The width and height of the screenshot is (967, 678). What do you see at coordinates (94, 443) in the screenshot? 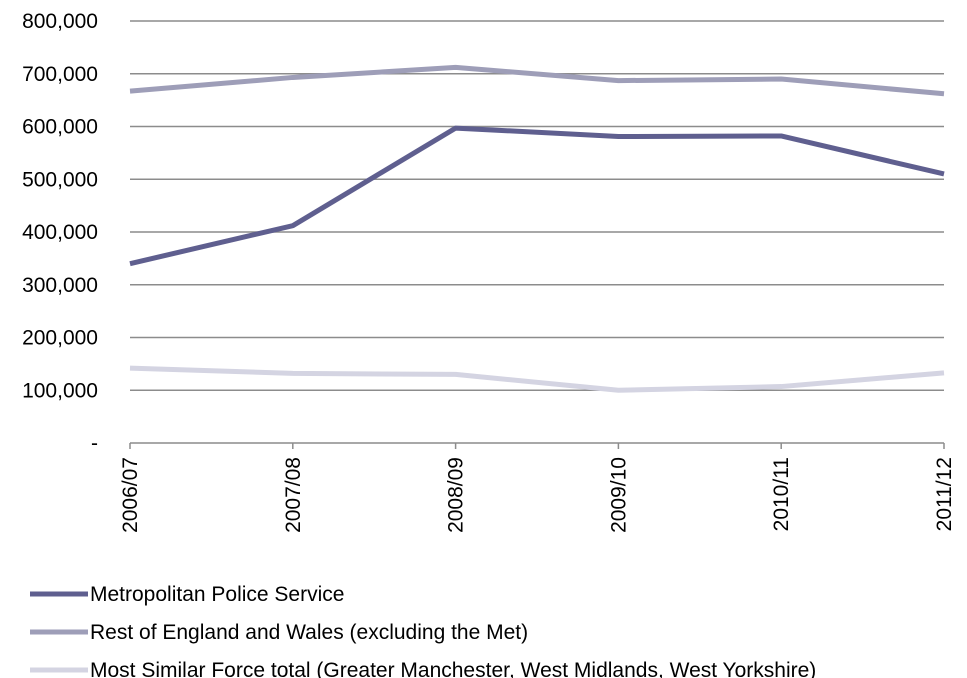
I see `y-tick-label: -` at bounding box center [94, 443].